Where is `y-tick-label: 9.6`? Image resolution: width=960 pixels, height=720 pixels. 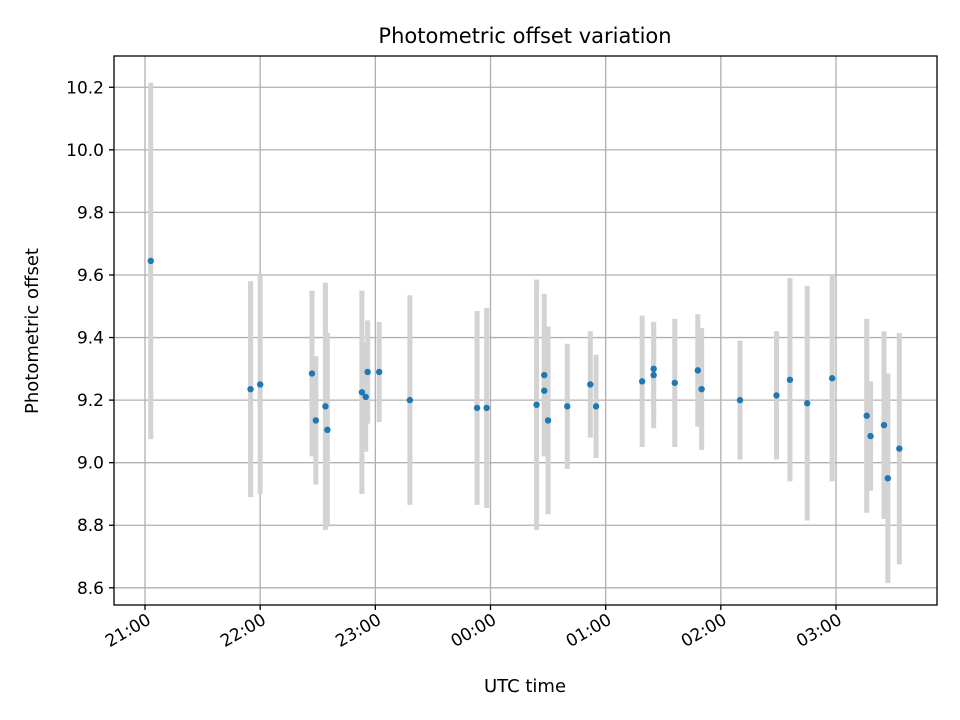
y-tick-label: 9.6 is located at coordinates (90, 276).